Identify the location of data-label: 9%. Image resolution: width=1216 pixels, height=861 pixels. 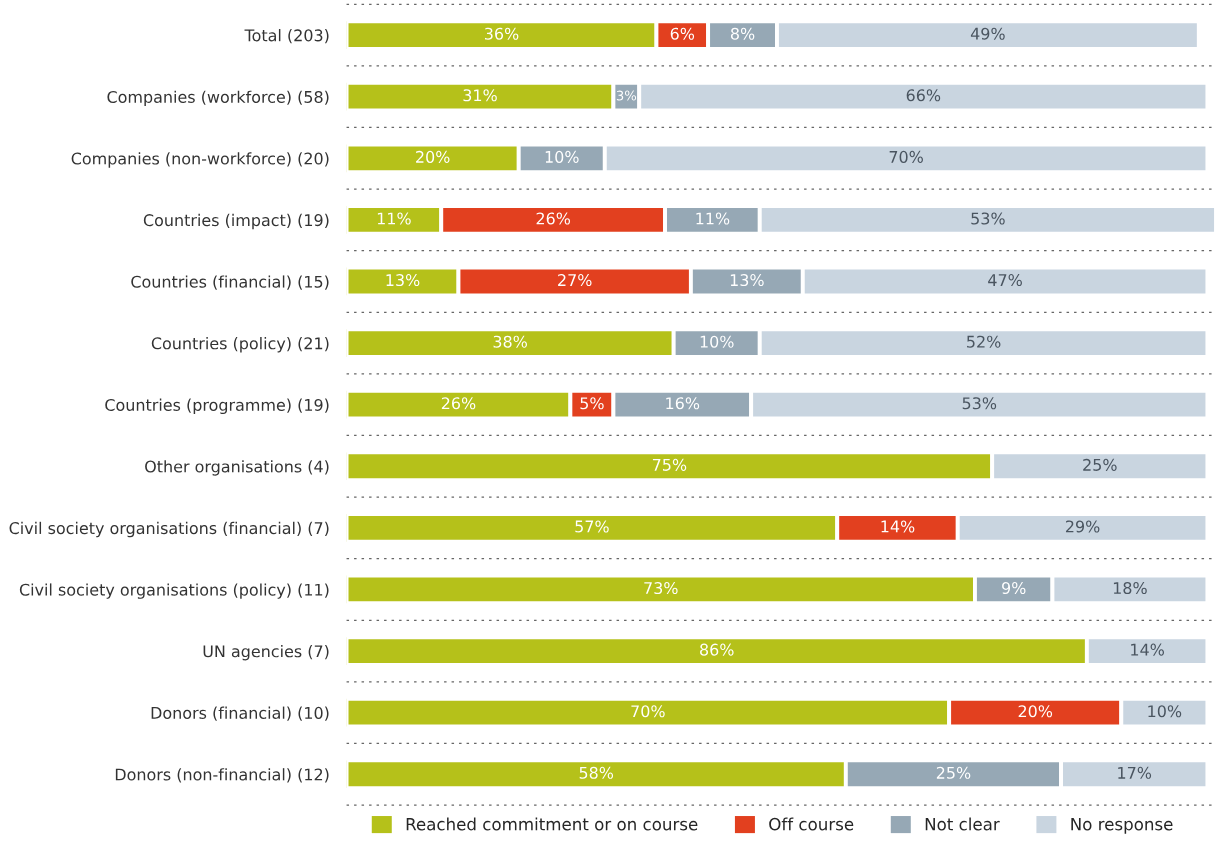
(1014, 588).